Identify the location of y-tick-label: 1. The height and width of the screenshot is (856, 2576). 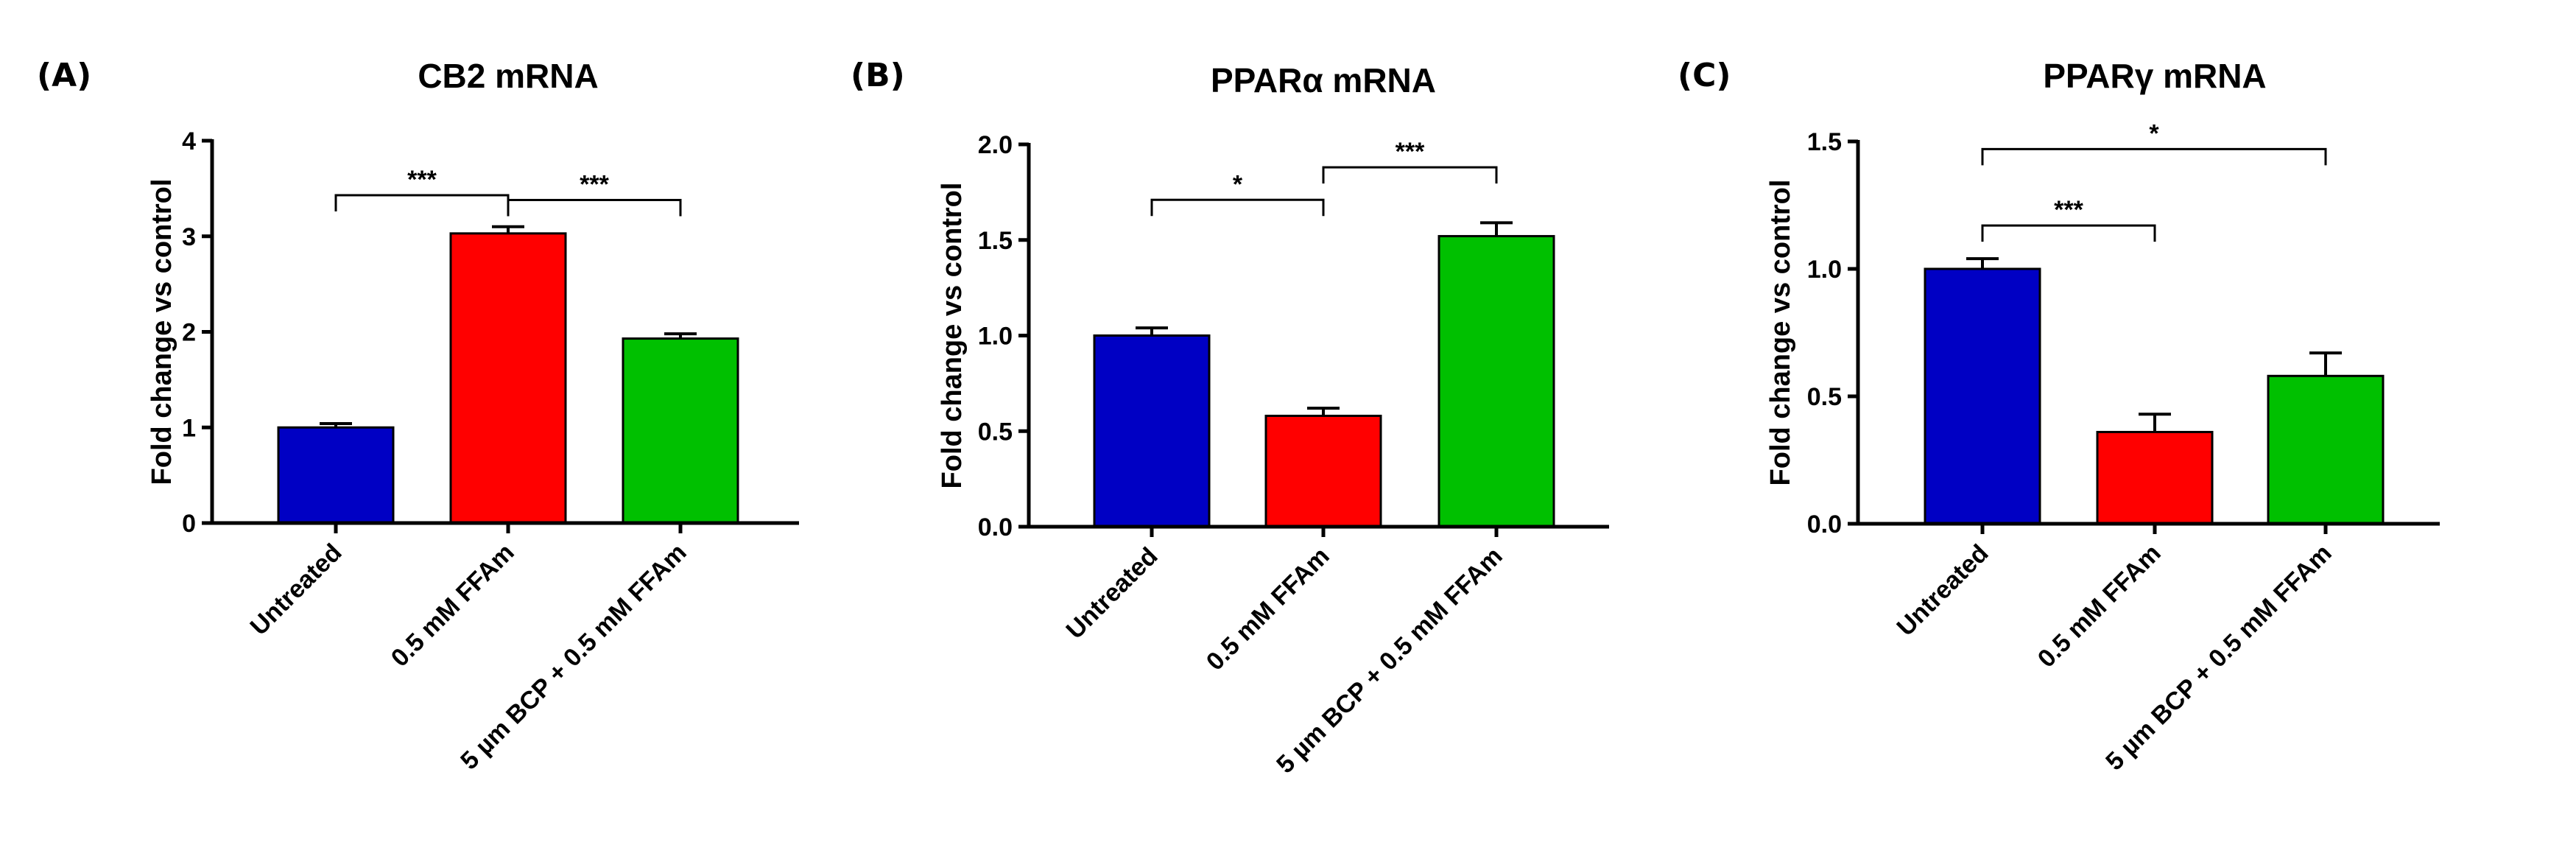
(189, 428).